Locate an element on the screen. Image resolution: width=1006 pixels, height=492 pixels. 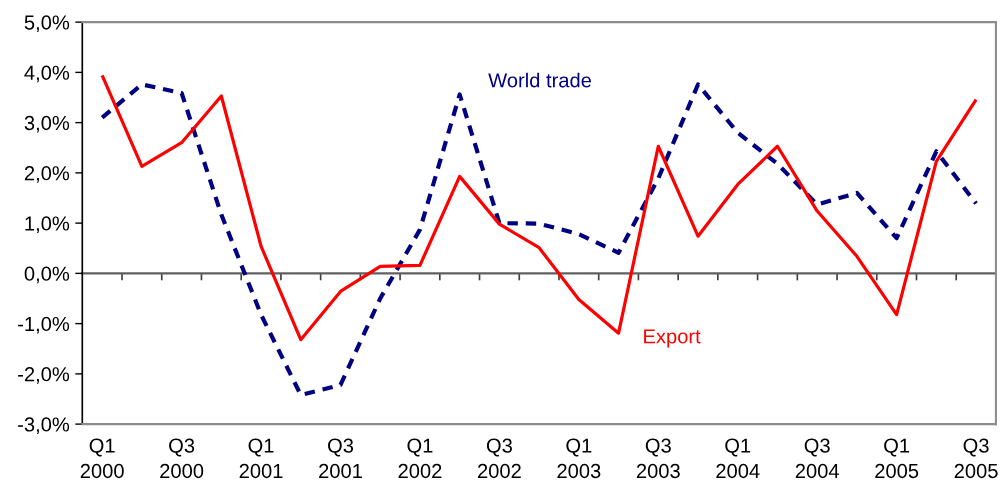
y-tick-label: 1,0% is located at coordinates (47, 224).